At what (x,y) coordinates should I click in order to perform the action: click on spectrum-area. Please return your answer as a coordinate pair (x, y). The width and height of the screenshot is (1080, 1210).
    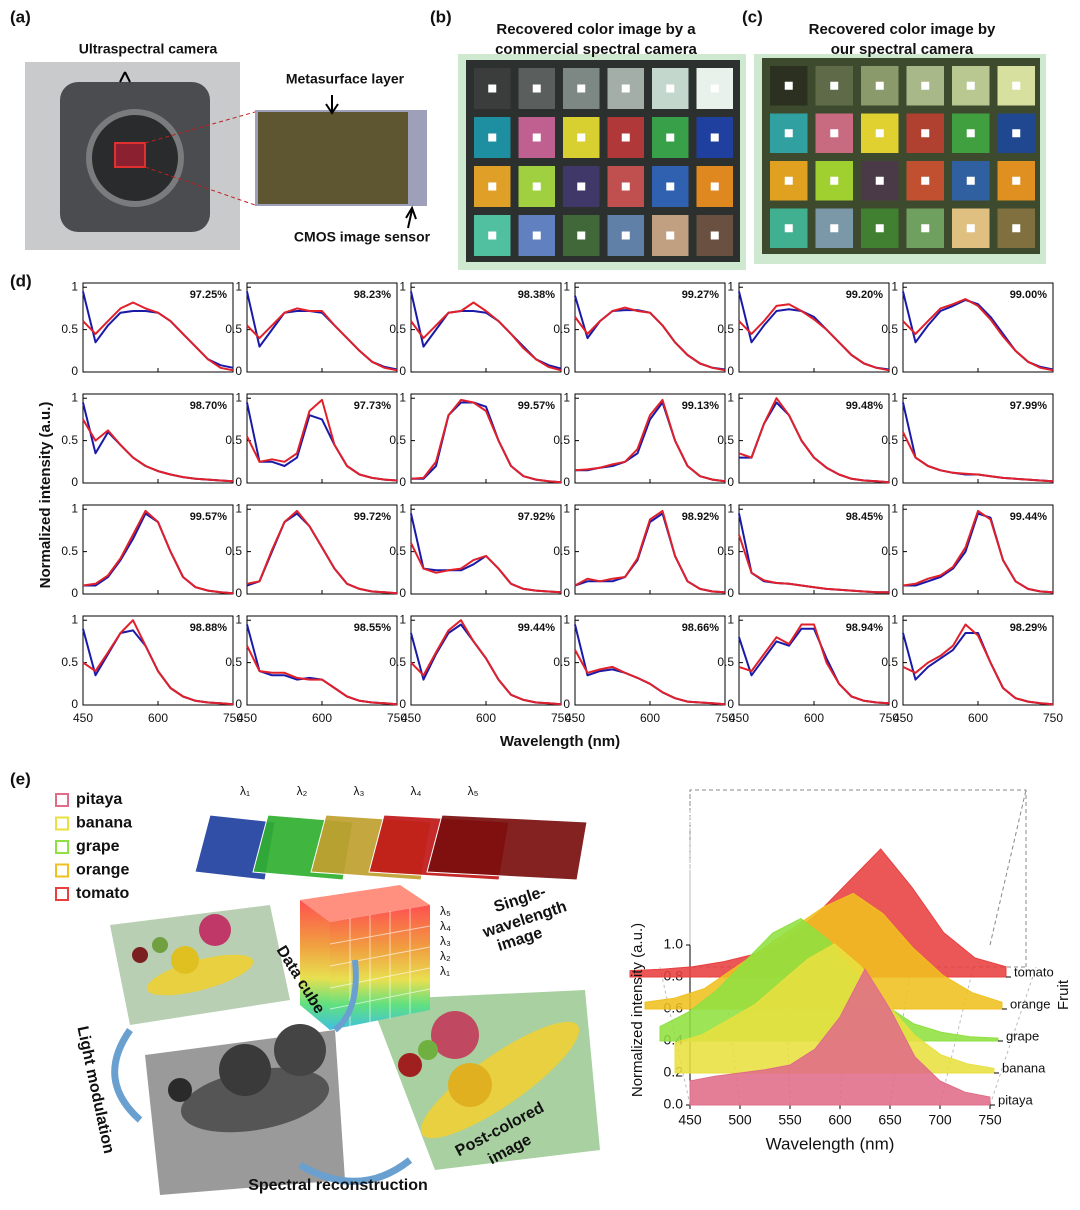
    Looking at the image, I should click on (840, 1036).